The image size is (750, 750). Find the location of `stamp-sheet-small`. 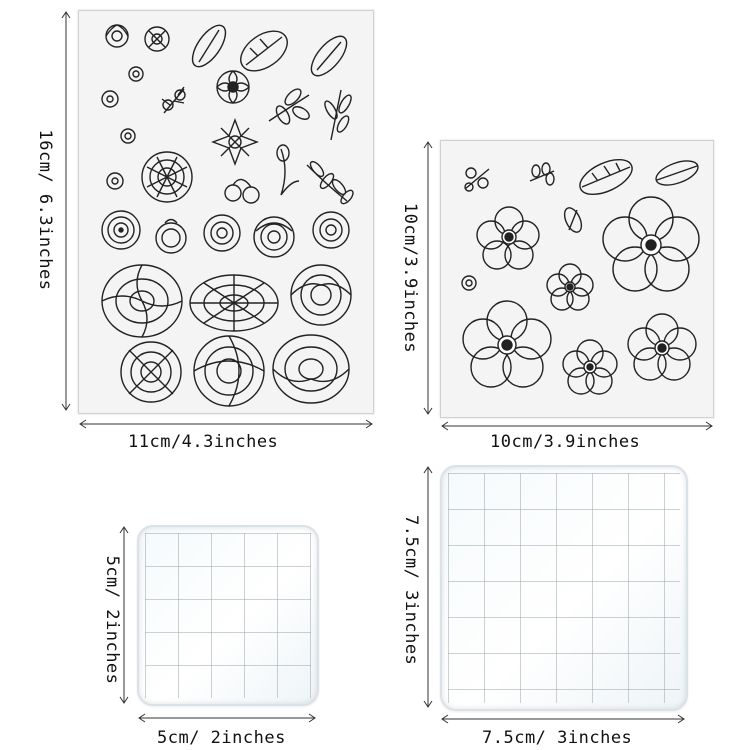

stamp-sheet-small is located at coordinates (577, 279).